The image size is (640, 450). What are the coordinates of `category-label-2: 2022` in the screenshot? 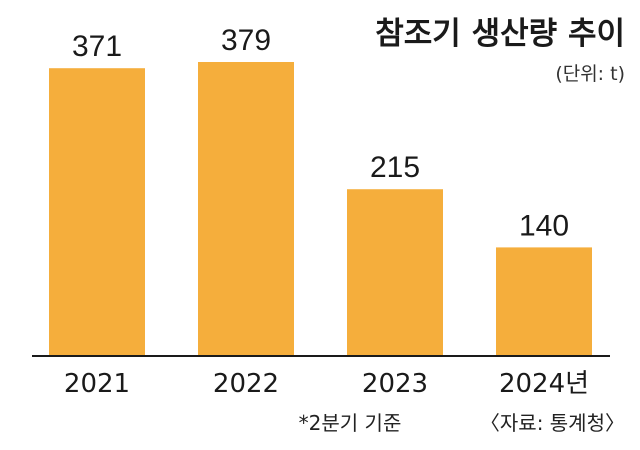 It's located at (246, 384).